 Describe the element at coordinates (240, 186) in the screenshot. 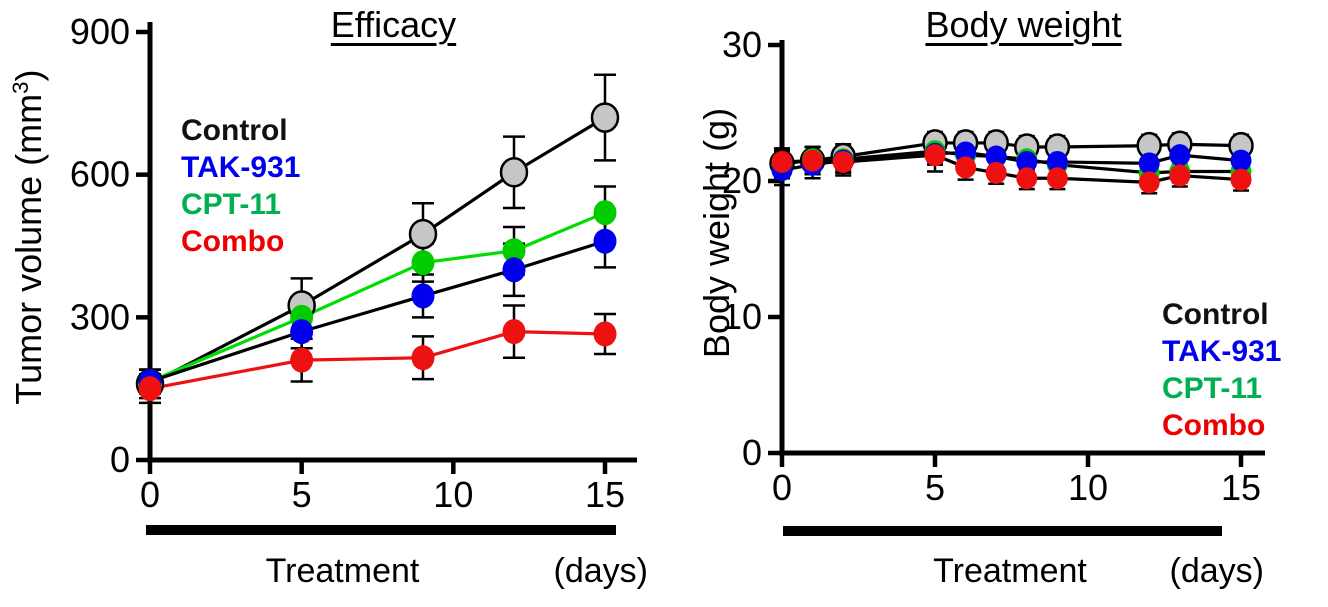

I see `legend-efficacy: Control TAK-931 CPT-11 Combo` at that location.